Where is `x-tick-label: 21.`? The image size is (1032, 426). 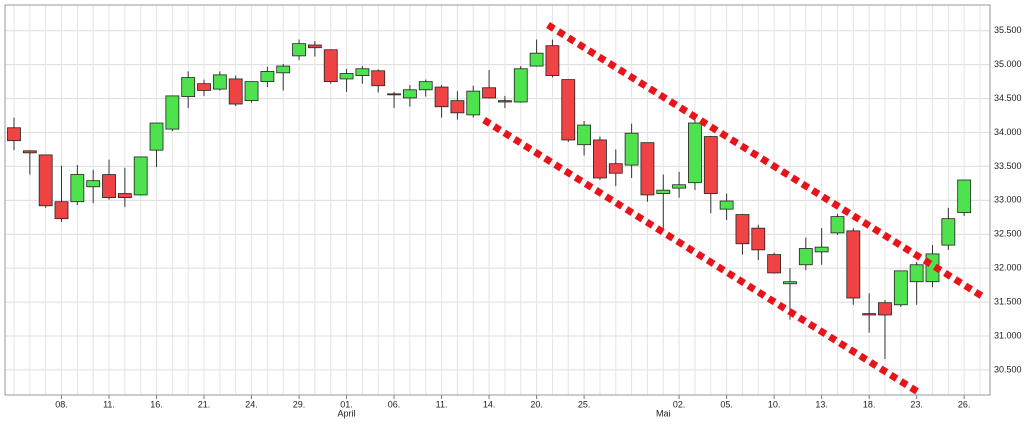 x-tick-label: 21. is located at coordinates (204, 404).